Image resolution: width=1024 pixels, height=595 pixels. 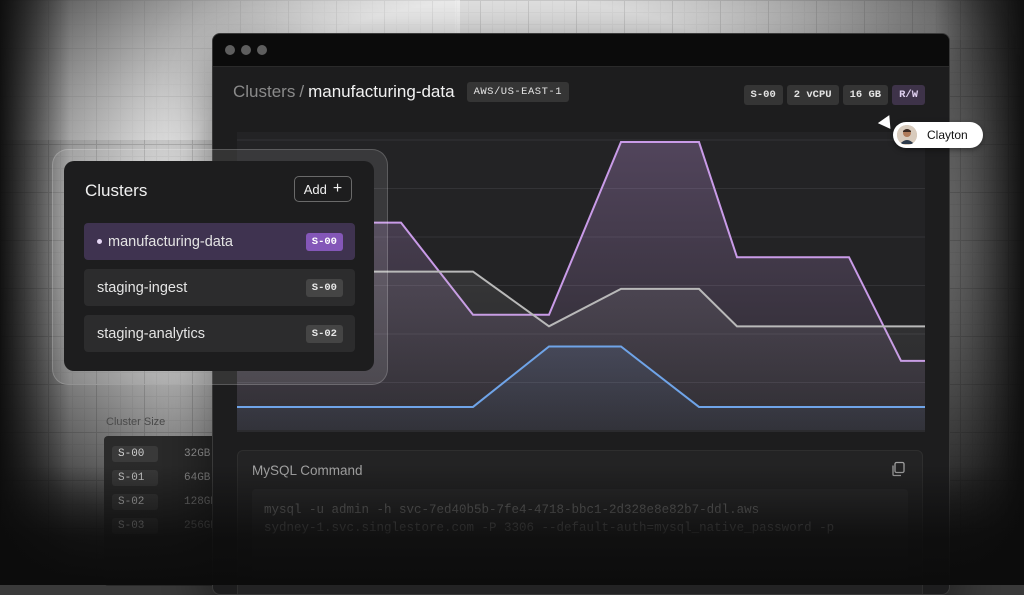 What do you see at coordinates (517, 92) in the screenshot?
I see `region-badge: AWS/US-EAST-1` at bounding box center [517, 92].